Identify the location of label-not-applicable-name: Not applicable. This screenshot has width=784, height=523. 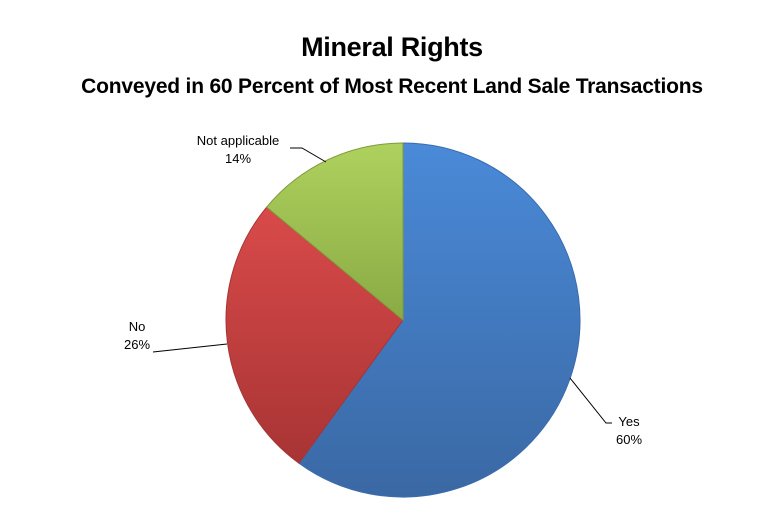
(238, 140).